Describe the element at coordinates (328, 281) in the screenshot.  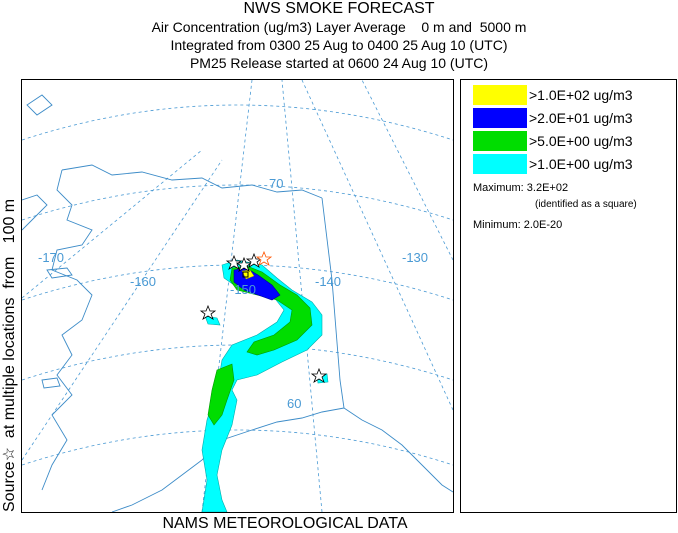
I see `label-lon-140: -140` at that location.